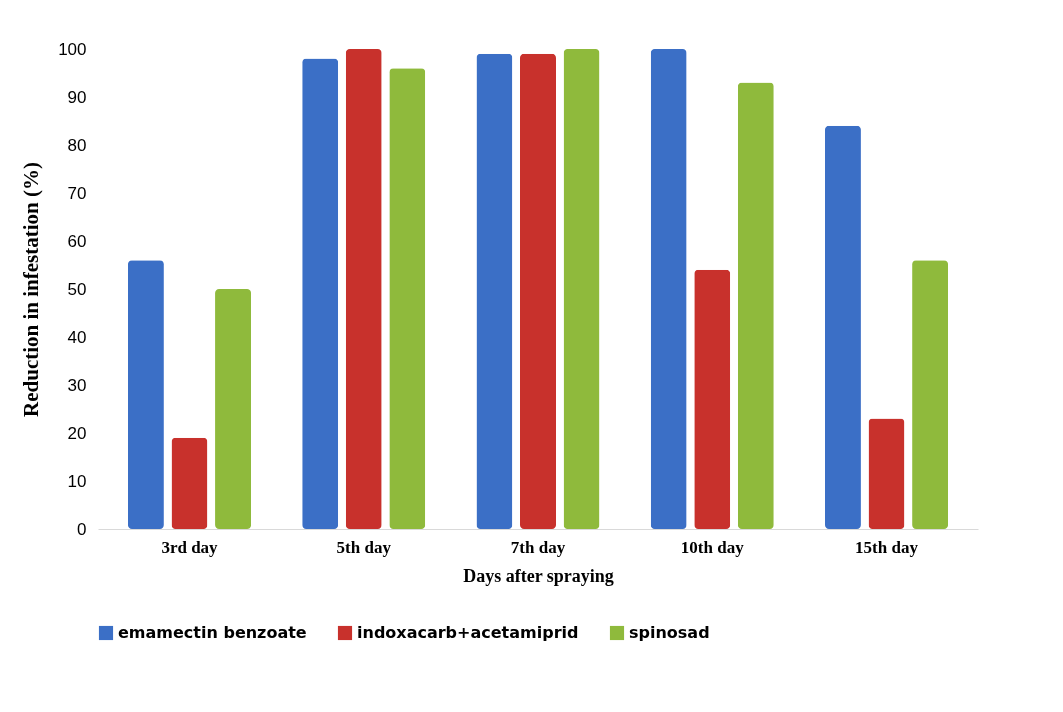 This screenshot has height=712, width=1063. I want to click on legend-label: emamectin benzoate, so click(212, 632).